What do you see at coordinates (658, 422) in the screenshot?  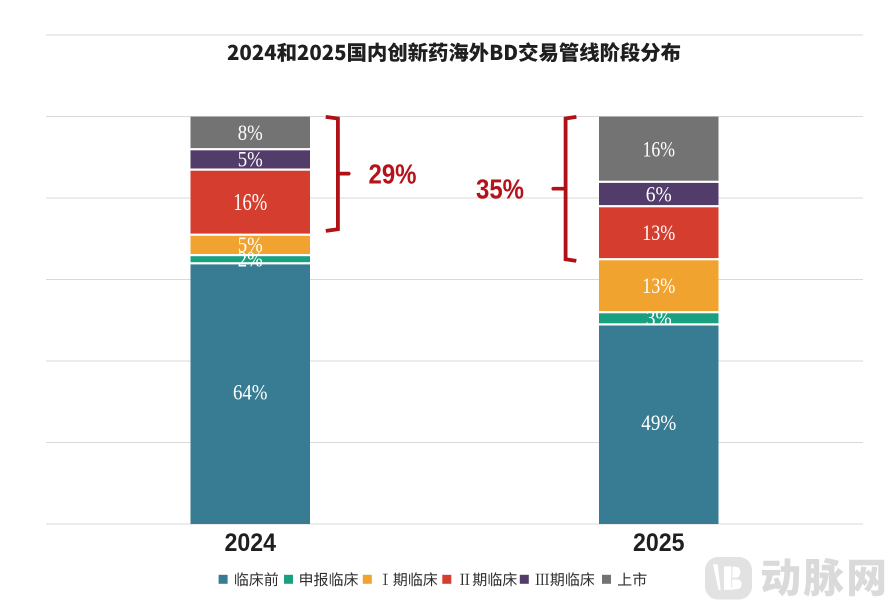 I see `svg-text: 49%` at bounding box center [658, 422].